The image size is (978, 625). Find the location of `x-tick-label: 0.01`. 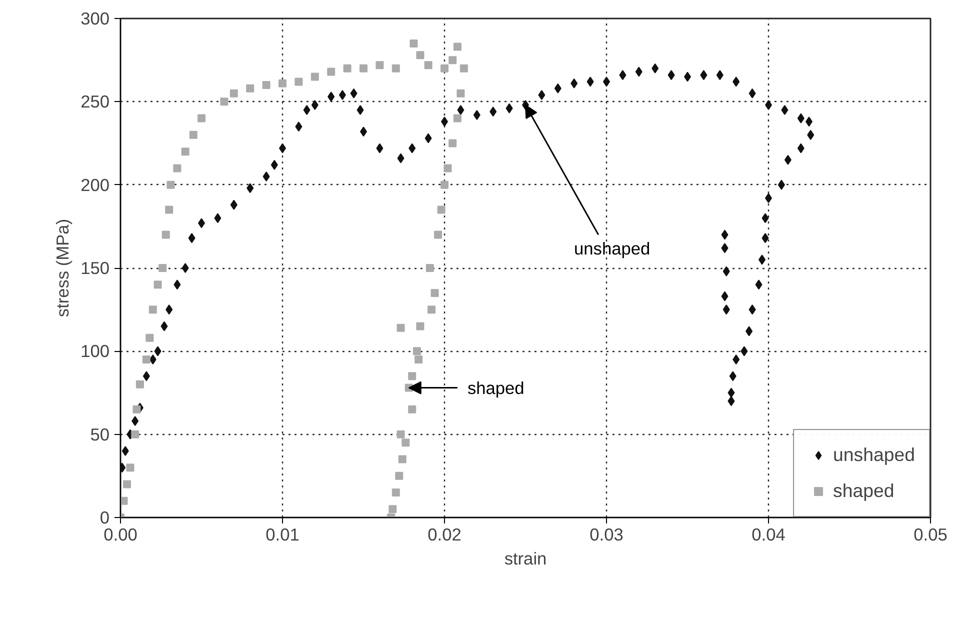

x-tick-label: 0.01 is located at coordinates (283, 534).